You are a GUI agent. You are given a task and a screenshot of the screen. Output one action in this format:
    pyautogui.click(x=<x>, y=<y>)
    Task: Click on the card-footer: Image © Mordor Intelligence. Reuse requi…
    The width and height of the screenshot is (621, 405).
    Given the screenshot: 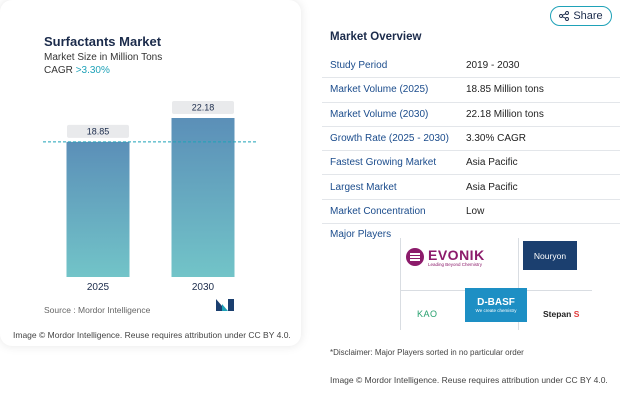 What is the action you would take?
    pyautogui.click(x=152, y=335)
    